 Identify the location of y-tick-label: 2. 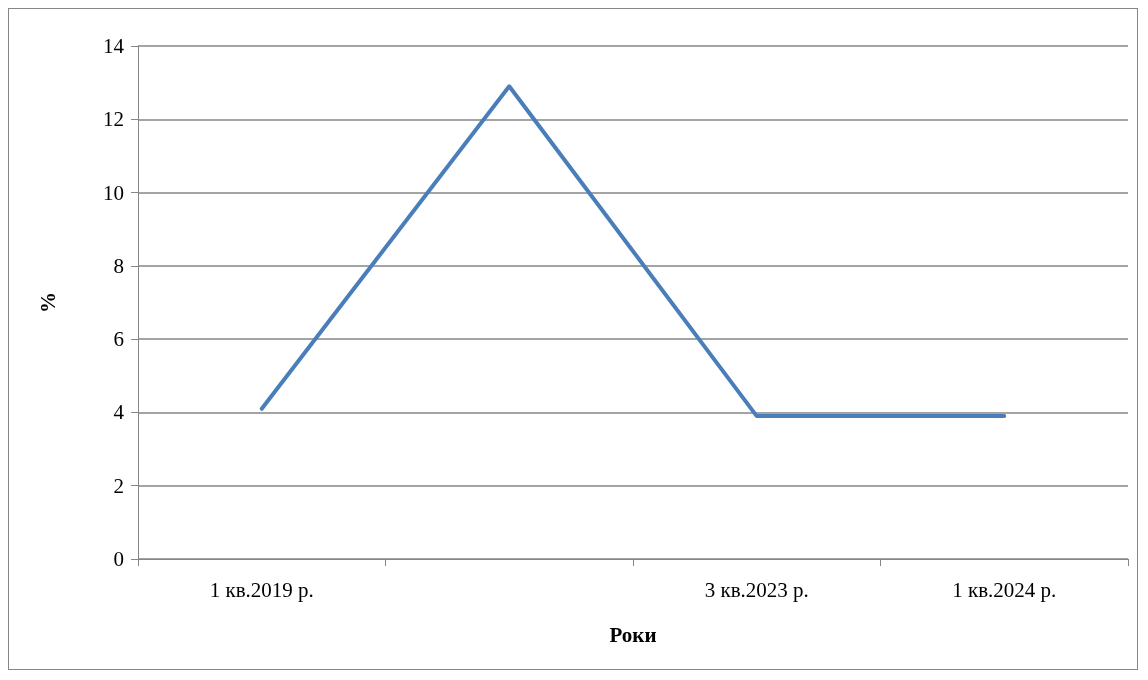
(118, 485).